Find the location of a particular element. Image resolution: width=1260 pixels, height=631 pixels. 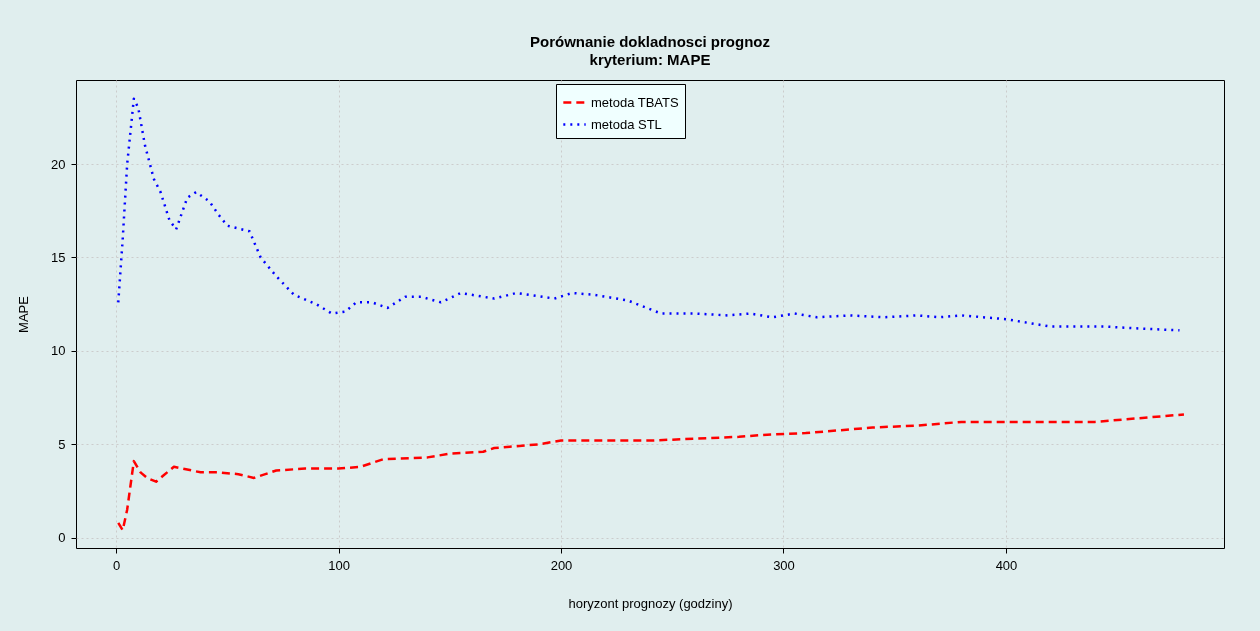

x-tick-label: 0 is located at coordinates (116, 565).